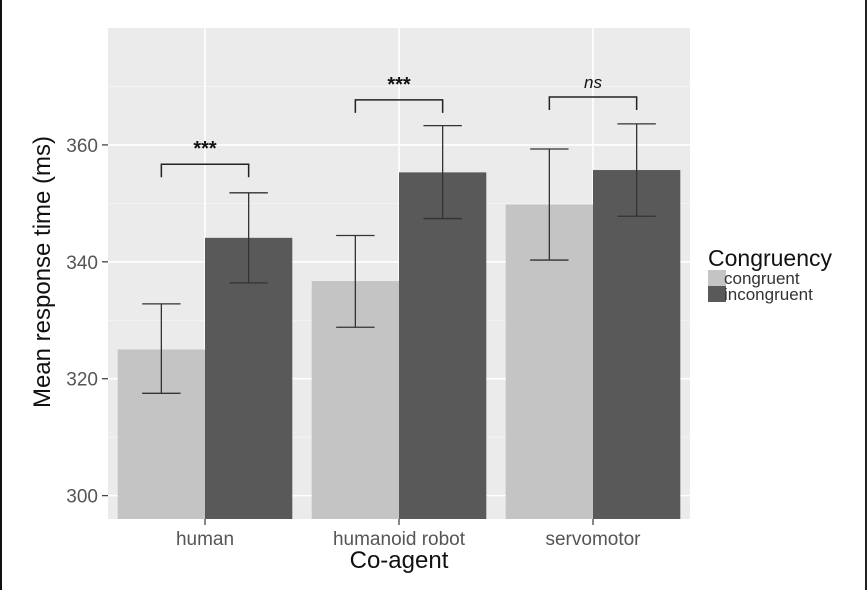 The image size is (867, 590). I want to click on x-tick-label: humanoid robot, so click(399, 539).